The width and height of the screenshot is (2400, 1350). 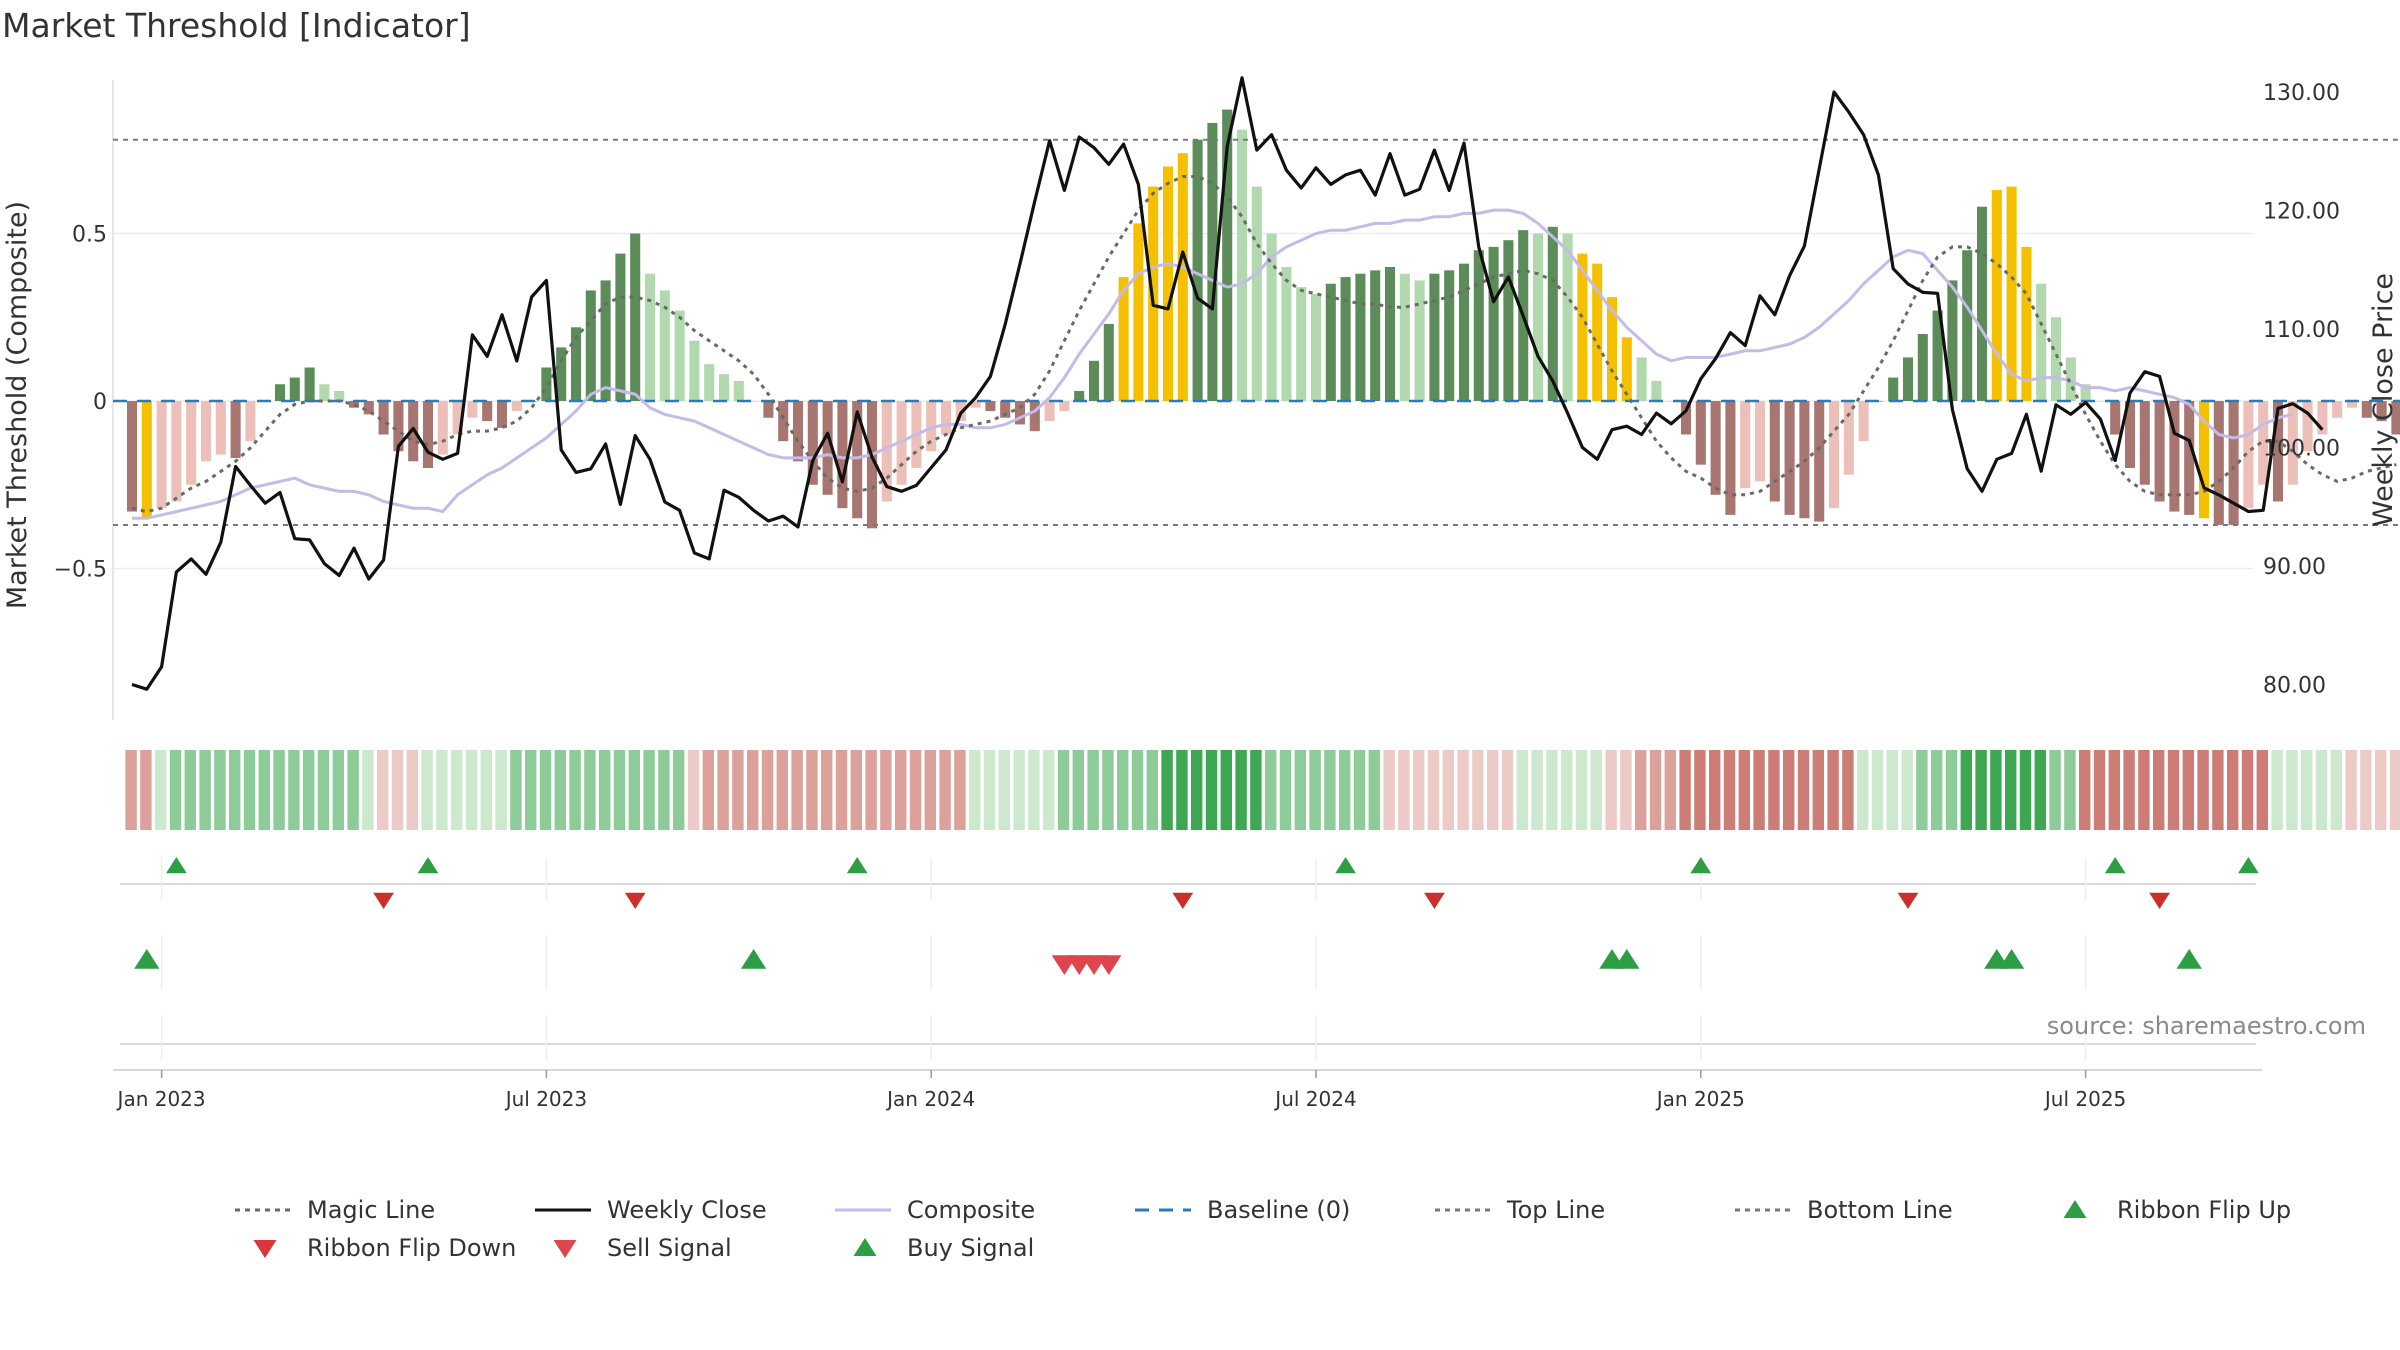 I want to click on y2-tick-label: 110.00, so click(x=2301, y=330).